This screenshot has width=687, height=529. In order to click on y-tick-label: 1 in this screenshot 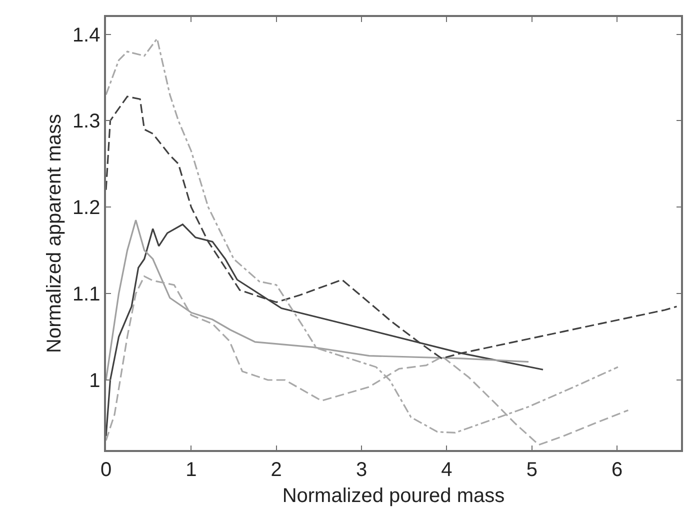, I will do `click(94, 381)`.